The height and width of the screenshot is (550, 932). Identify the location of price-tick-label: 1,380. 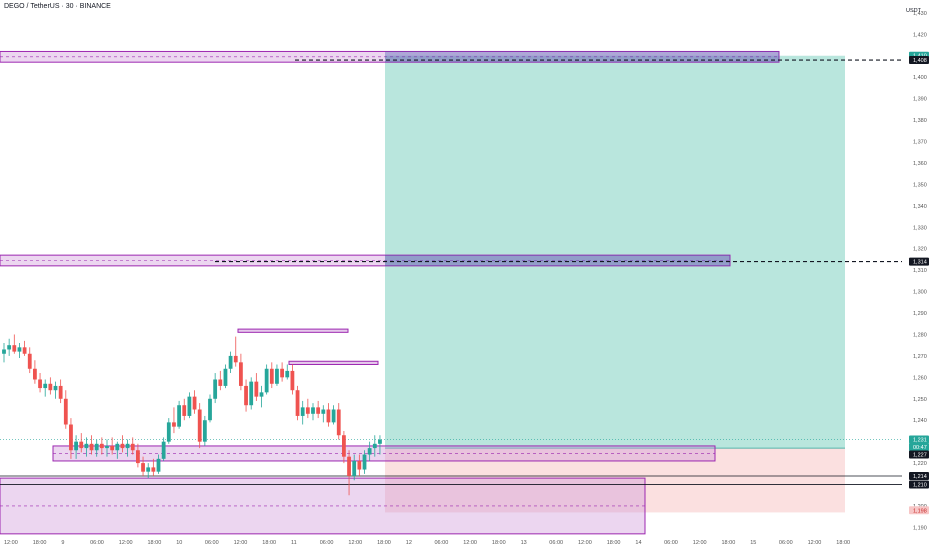
(920, 121).